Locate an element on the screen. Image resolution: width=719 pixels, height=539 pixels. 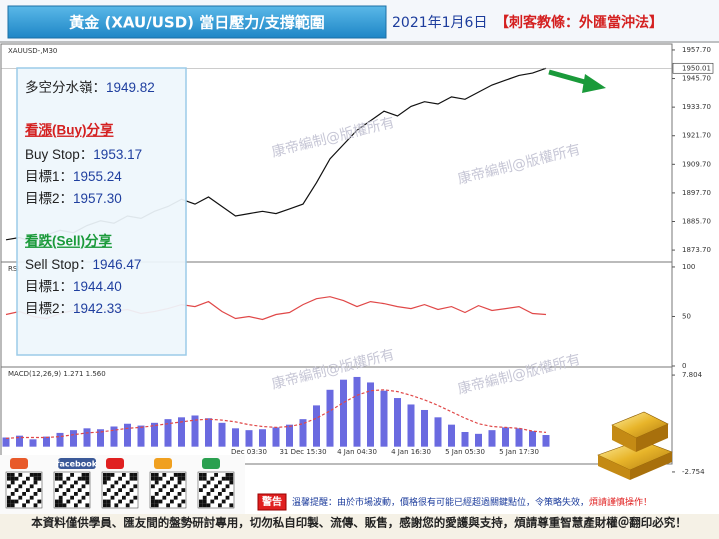
y-tick-label: 1897.70 is located at coordinates (696, 193).